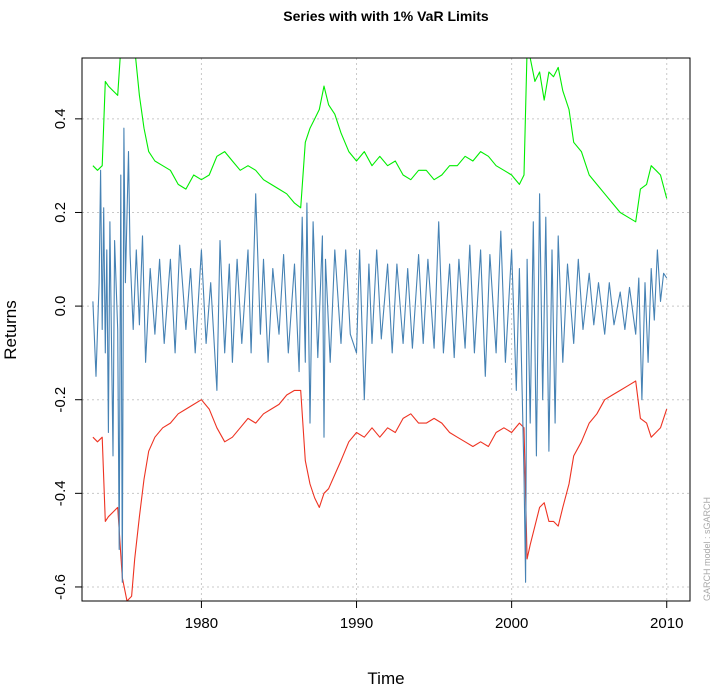 This screenshot has height=694, width=720. What do you see at coordinates (60, 493) in the screenshot?
I see `y-tick-label: -0.4` at bounding box center [60, 493].